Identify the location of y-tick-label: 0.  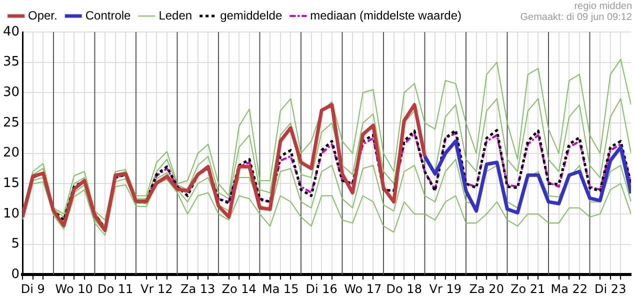
(15, 274).